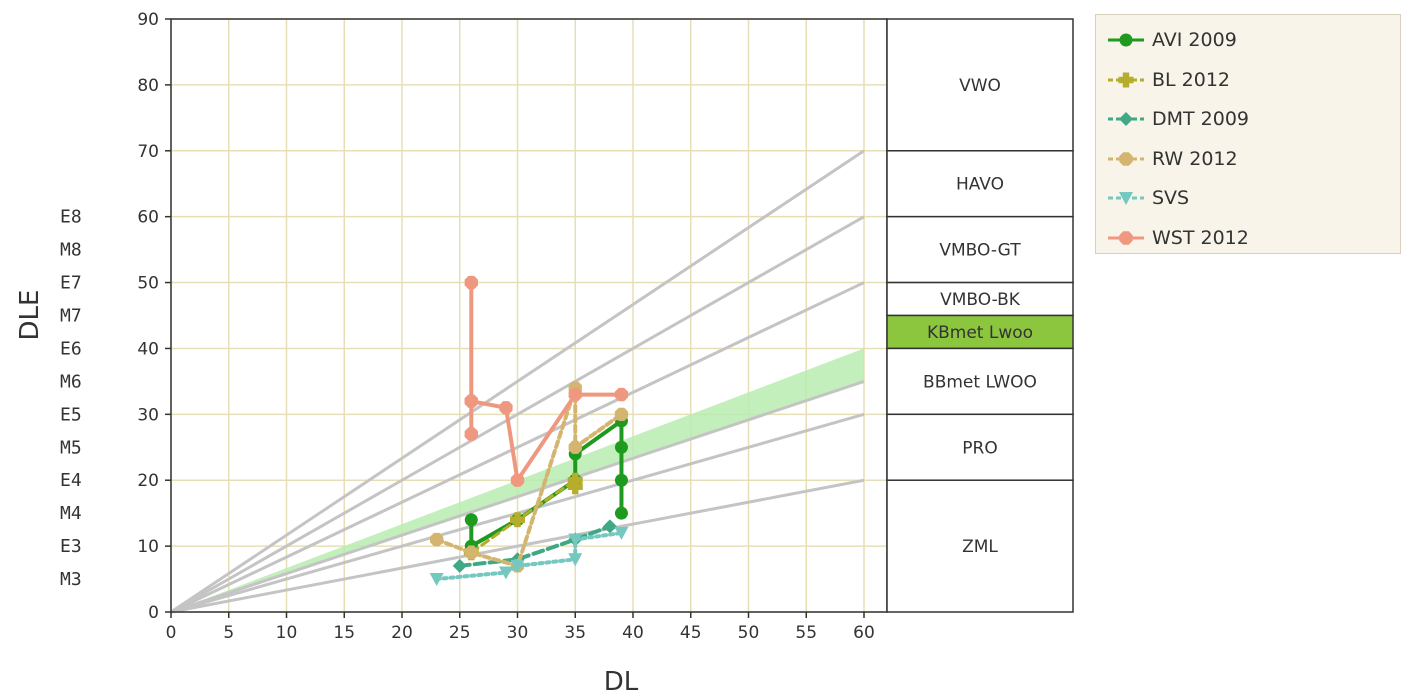  What do you see at coordinates (171, 633) in the screenshot?
I see `x-tick-label: 0` at bounding box center [171, 633].